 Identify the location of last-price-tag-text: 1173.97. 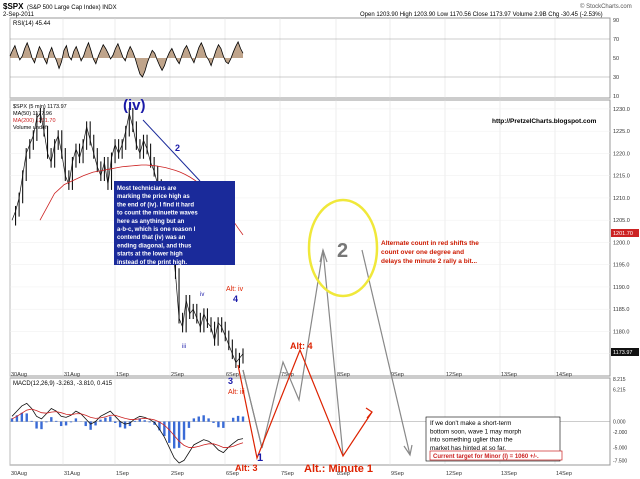
(622, 353).